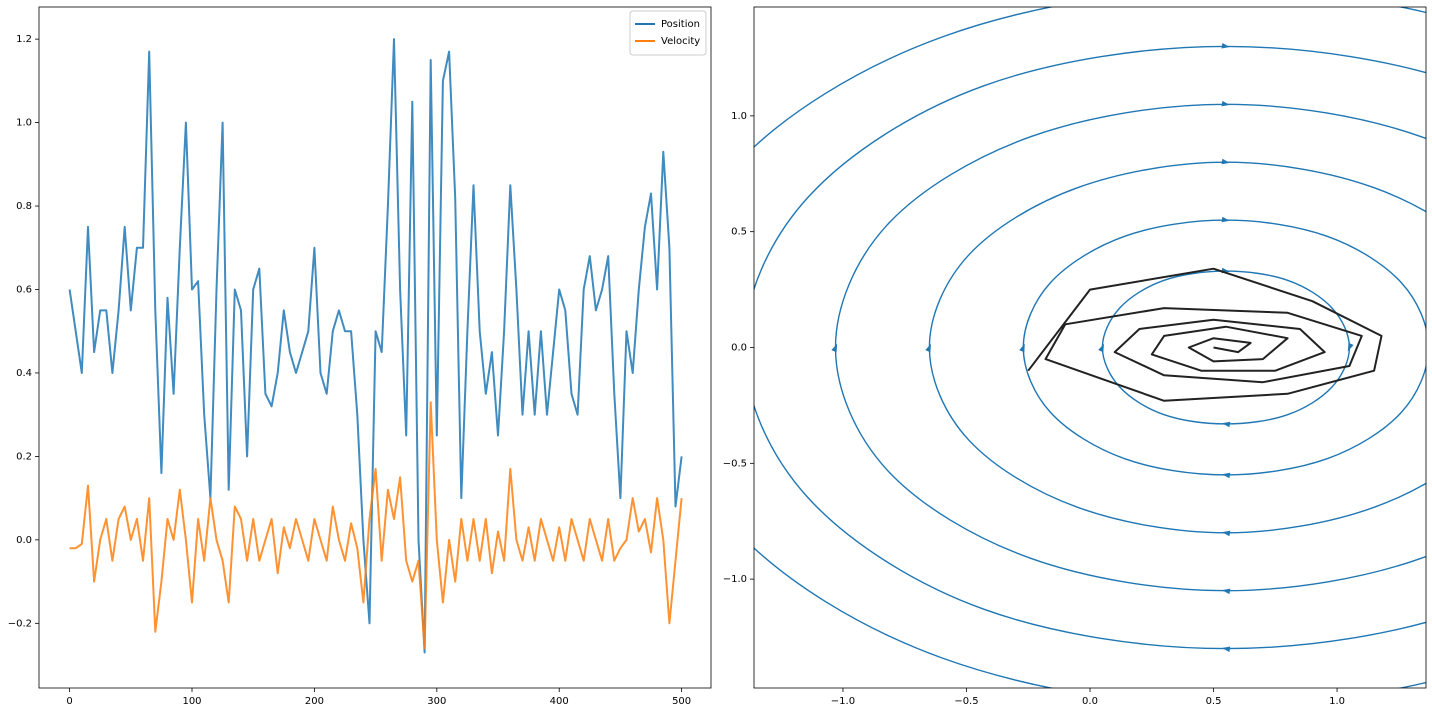  I want to click on y-tick-label: 0.6, so click(24, 289).